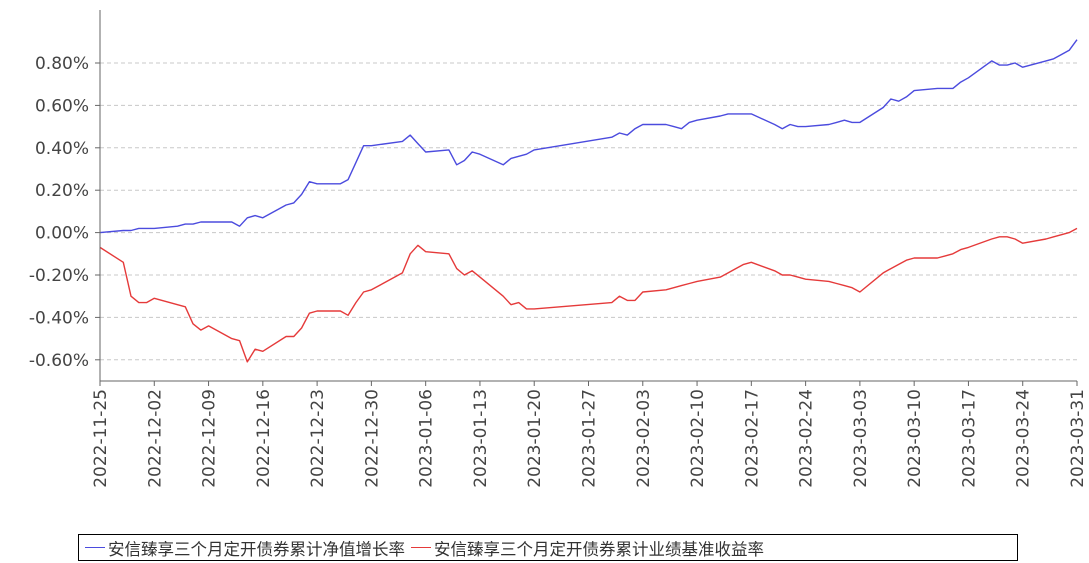  Describe the element at coordinates (752, 438) in the screenshot. I see `x-tick-label: 2023-02-17` at that location.